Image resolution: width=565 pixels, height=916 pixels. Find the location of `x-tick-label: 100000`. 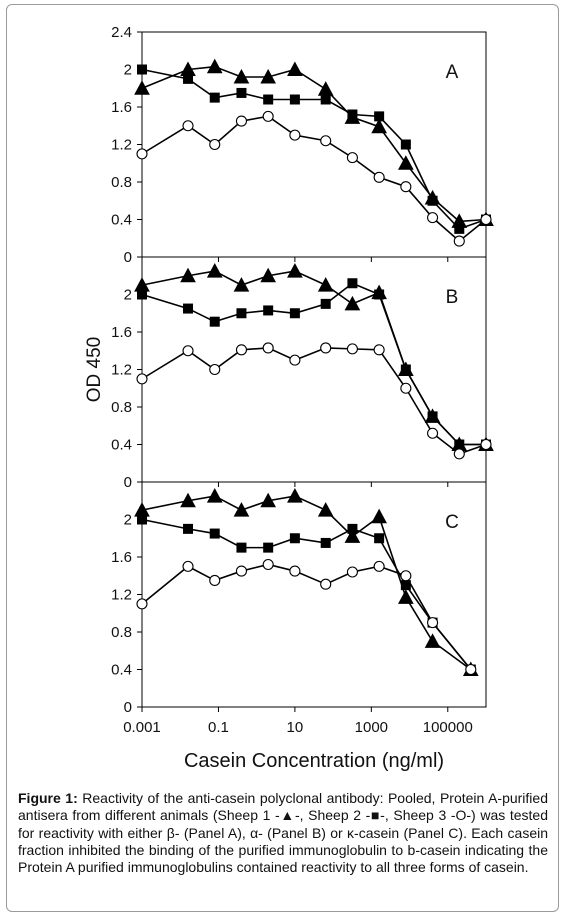

x-tick-label: 100000 is located at coordinates (448, 727).